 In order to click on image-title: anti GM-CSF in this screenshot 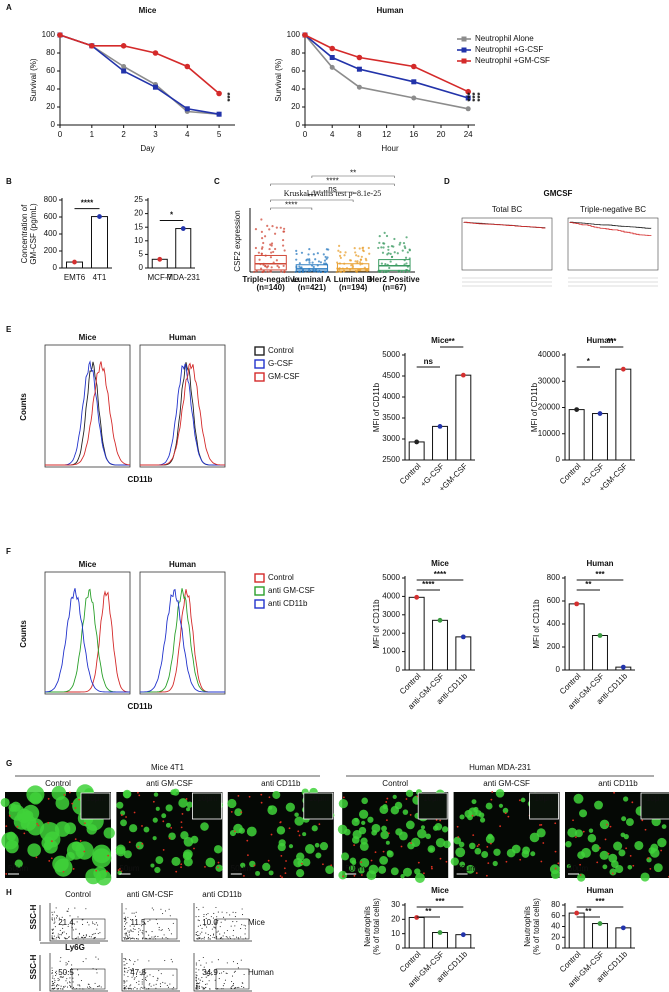, I will do `click(506, 783)`.